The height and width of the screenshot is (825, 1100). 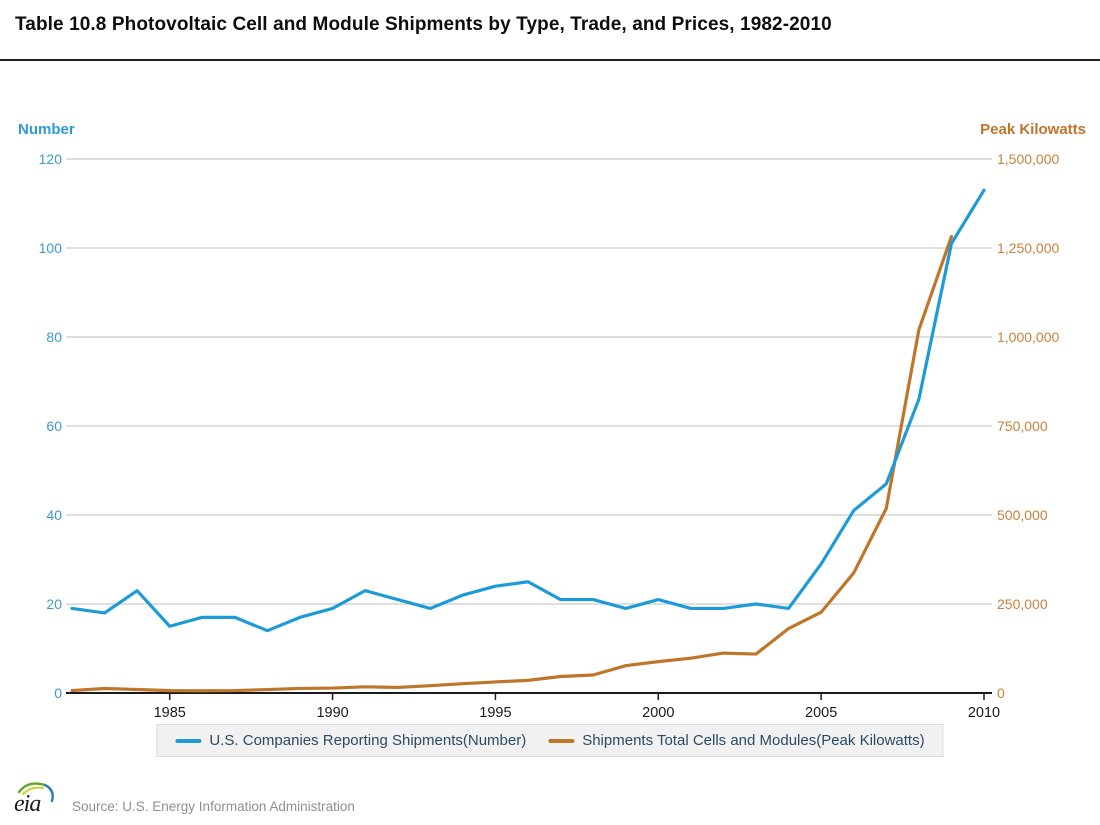 I want to click on x-axis-tick-label: 2005, so click(x=821, y=713).